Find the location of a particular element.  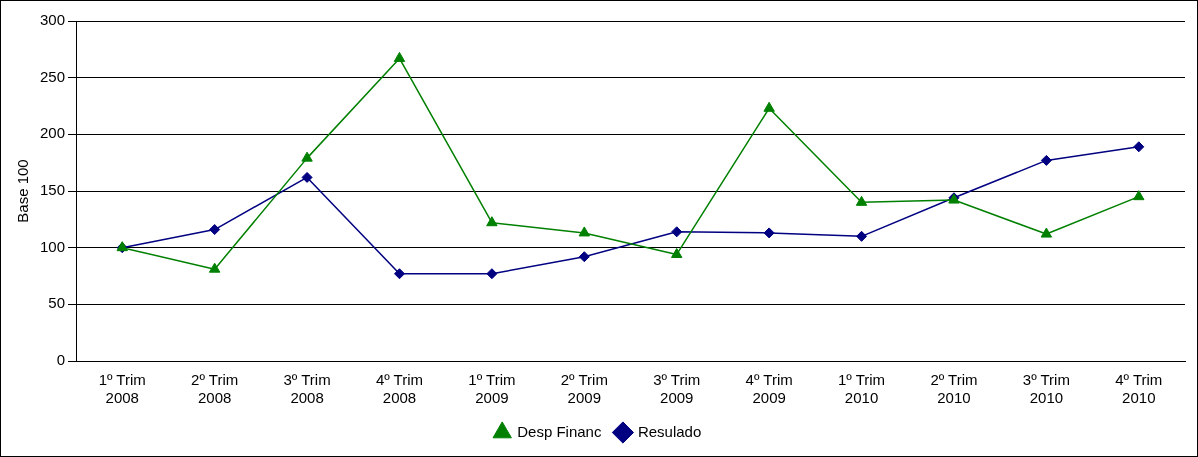

y-tick-label: 100 is located at coordinates (53, 246).